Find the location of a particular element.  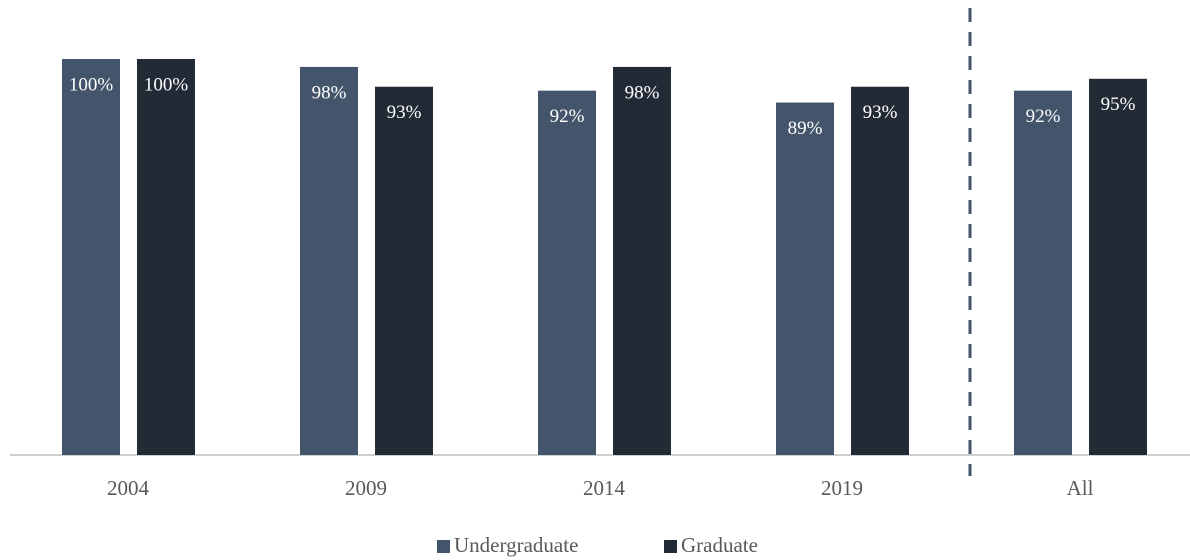

x-tick-label: 2004 is located at coordinates (128, 488).